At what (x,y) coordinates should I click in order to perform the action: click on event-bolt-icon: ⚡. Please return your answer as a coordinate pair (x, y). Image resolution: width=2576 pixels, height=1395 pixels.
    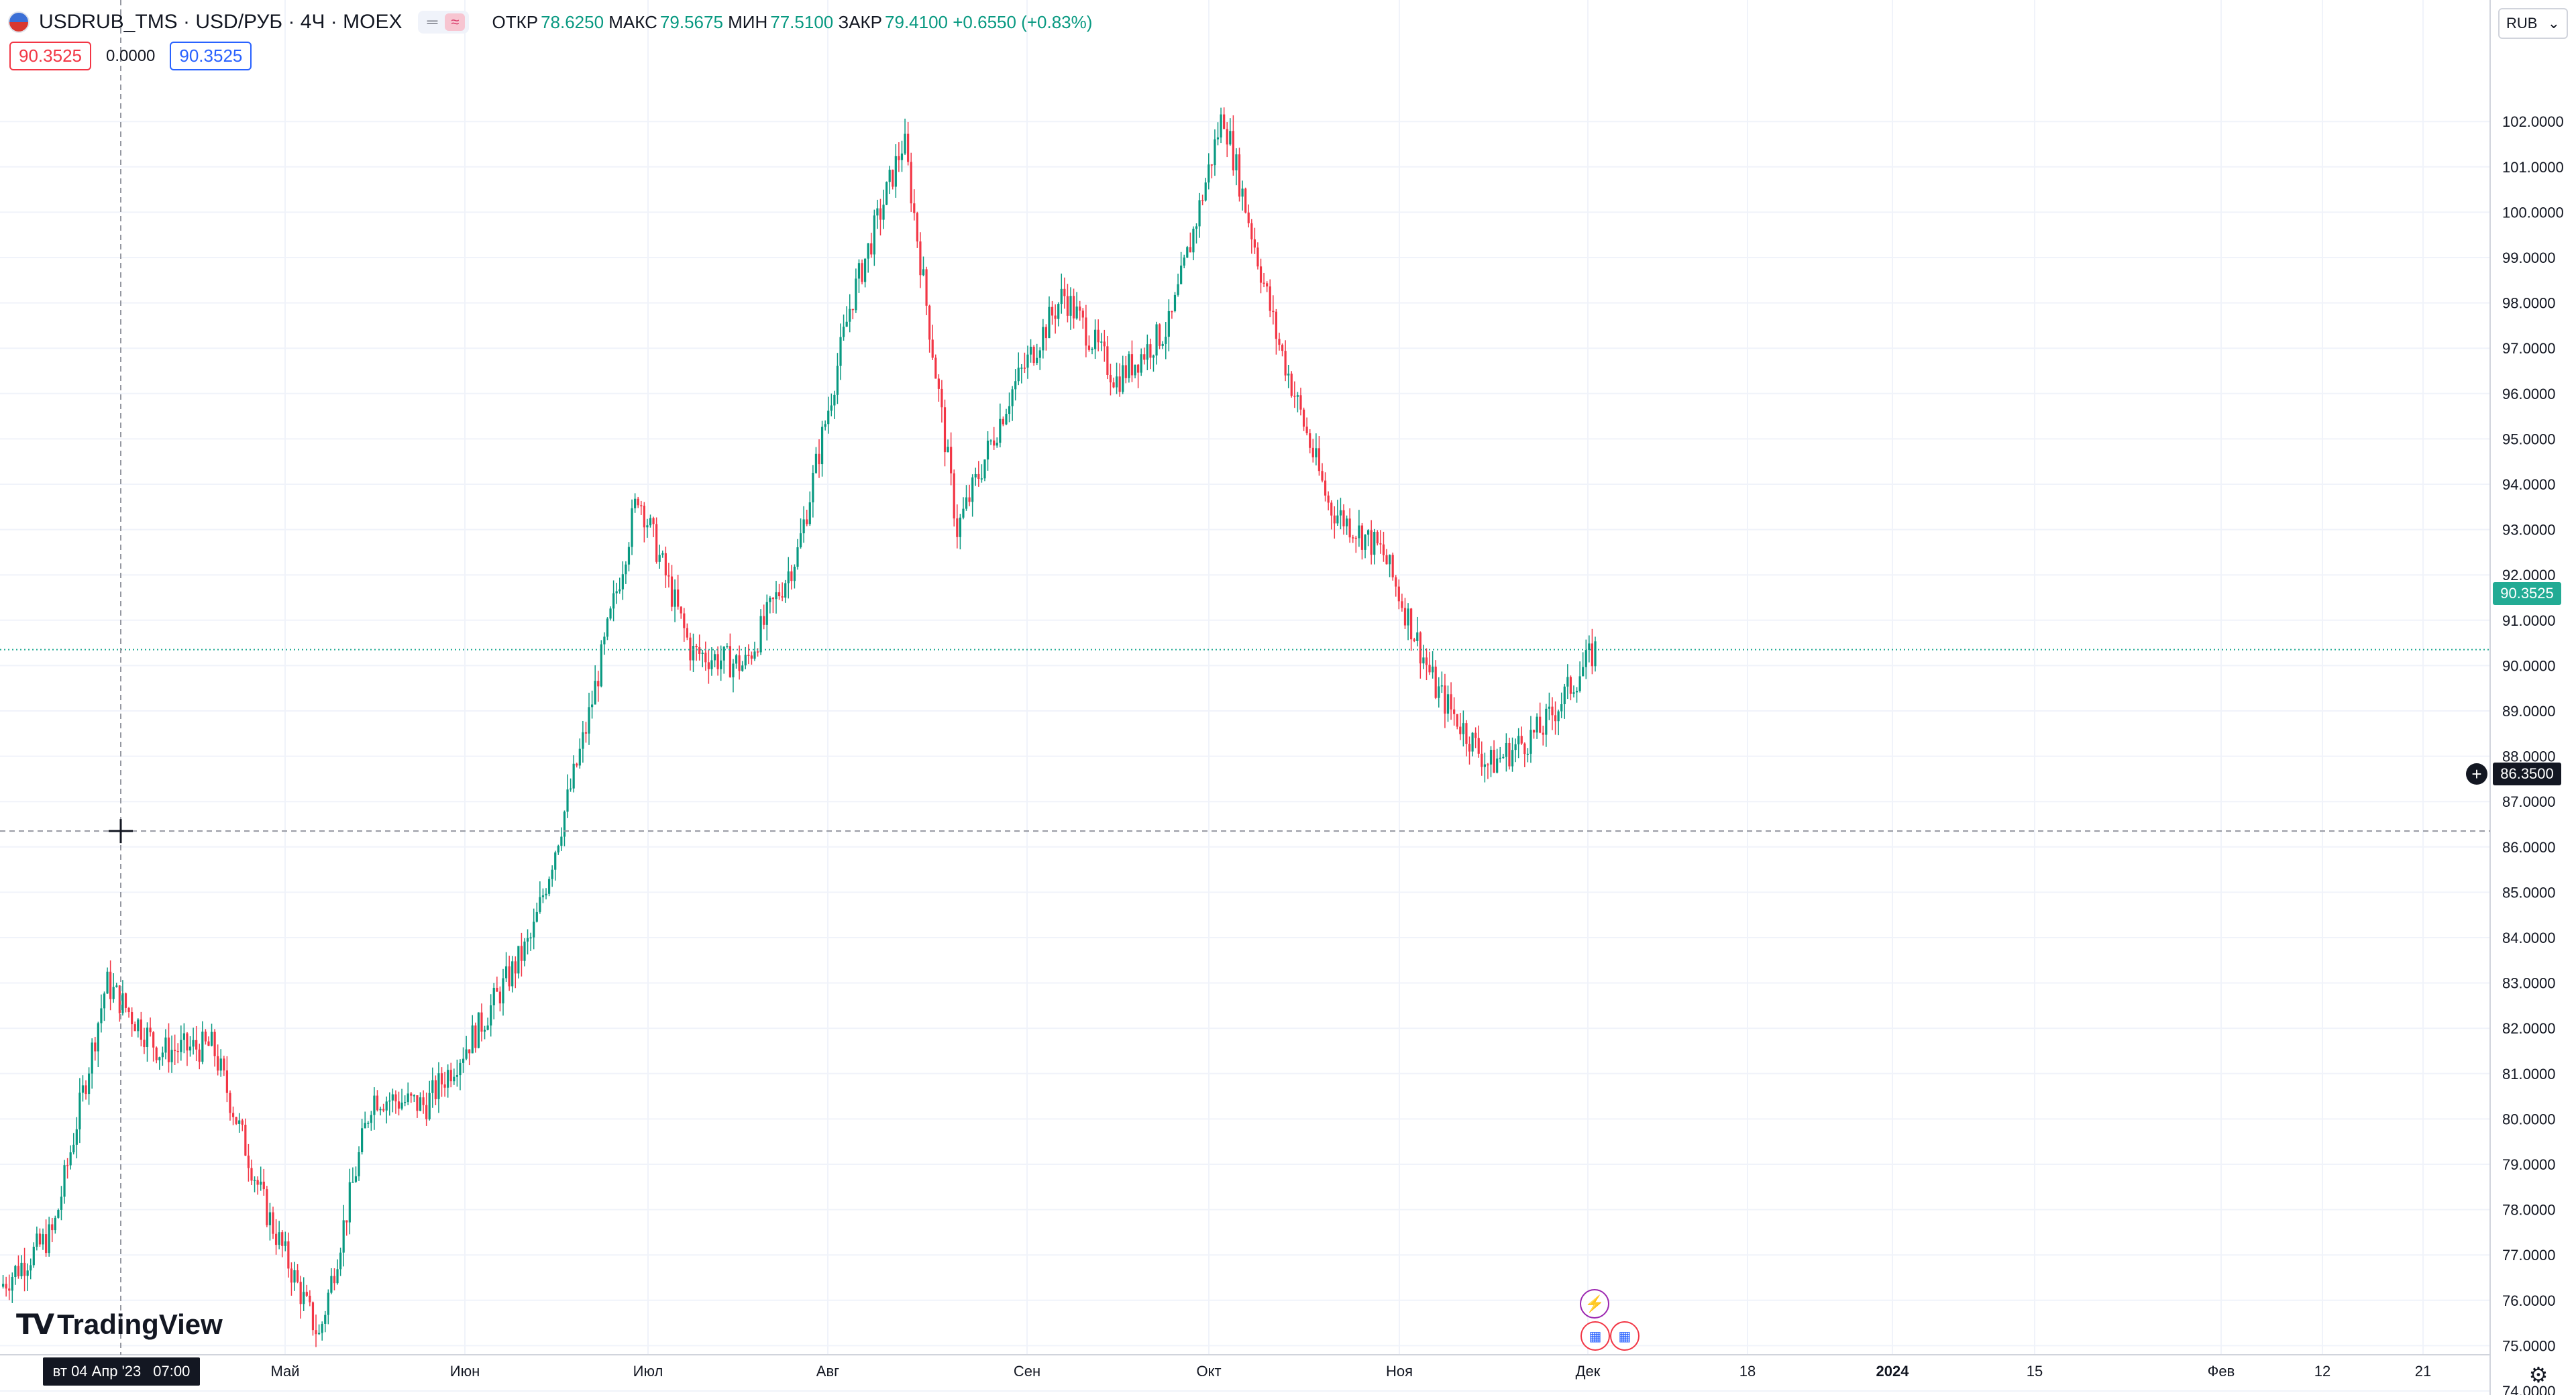
    Looking at the image, I should click on (1594, 1304).